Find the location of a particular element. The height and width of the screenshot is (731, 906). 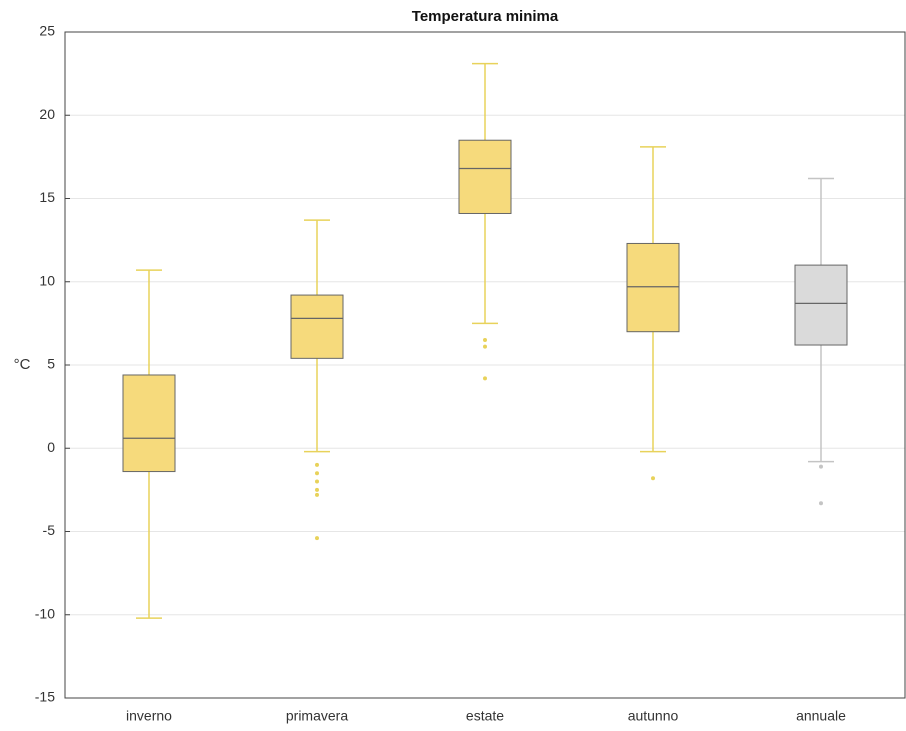

y-axis-label: °C is located at coordinates (22, 364).